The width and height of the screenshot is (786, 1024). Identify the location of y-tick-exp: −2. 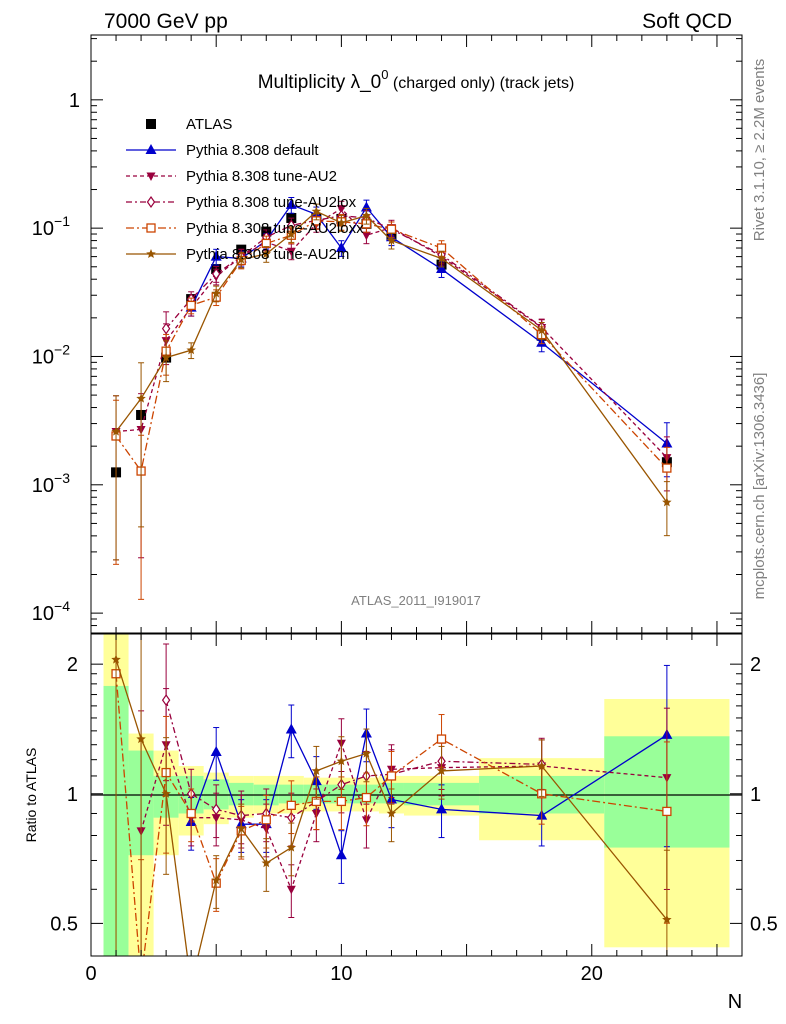
(62, 349).